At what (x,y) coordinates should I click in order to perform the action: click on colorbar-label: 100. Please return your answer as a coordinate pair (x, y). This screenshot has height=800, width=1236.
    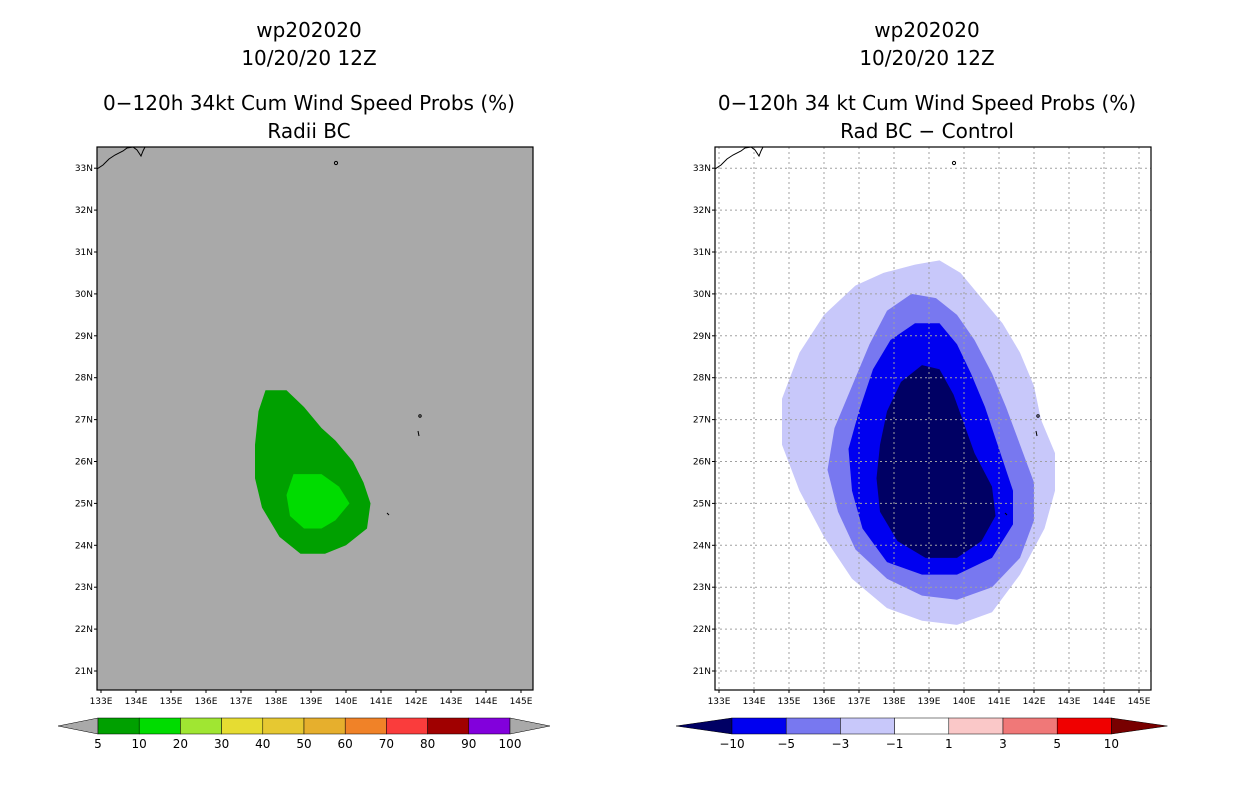
    Looking at the image, I should click on (510, 744).